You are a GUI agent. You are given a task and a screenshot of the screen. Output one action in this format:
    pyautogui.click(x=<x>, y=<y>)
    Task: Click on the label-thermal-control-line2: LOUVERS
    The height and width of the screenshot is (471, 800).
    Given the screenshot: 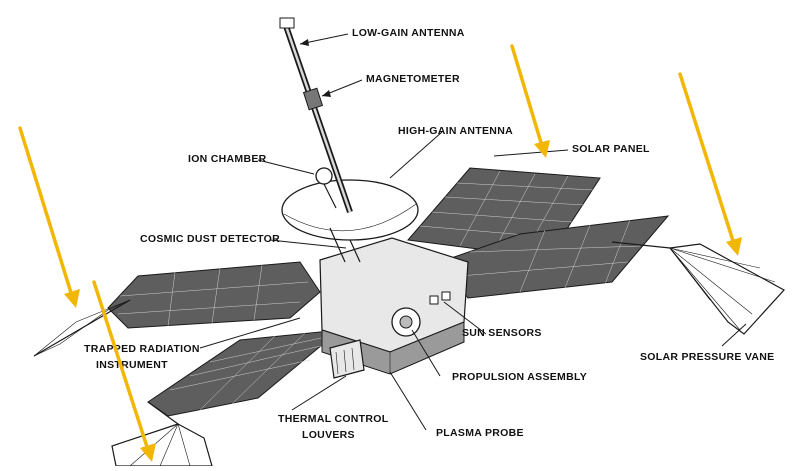 What is the action you would take?
    pyautogui.click(x=328, y=435)
    